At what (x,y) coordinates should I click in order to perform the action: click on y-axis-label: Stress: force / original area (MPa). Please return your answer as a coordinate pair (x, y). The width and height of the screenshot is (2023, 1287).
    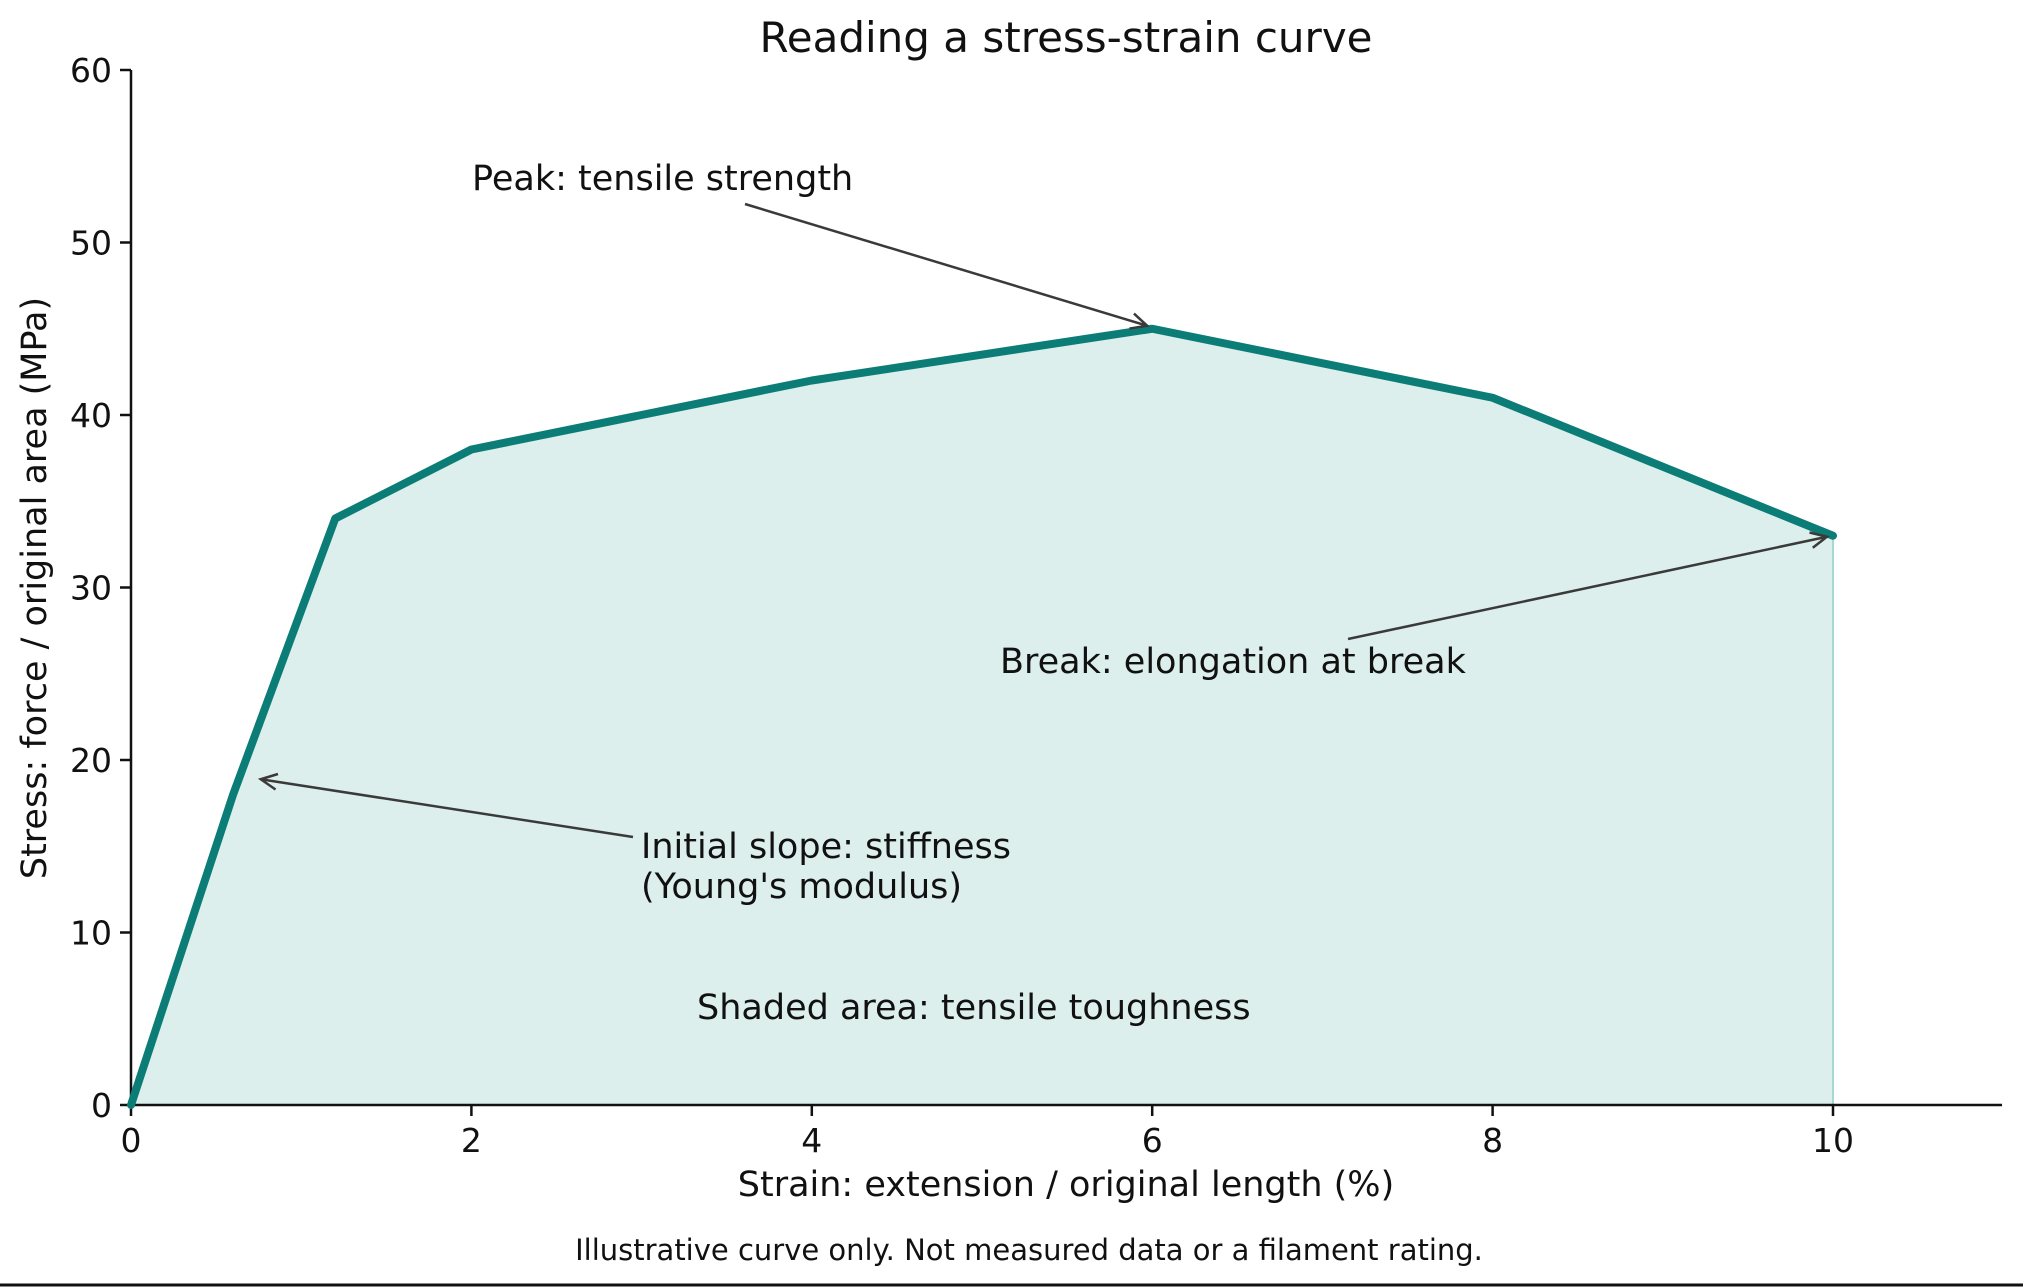
    Looking at the image, I should click on (35, 588).